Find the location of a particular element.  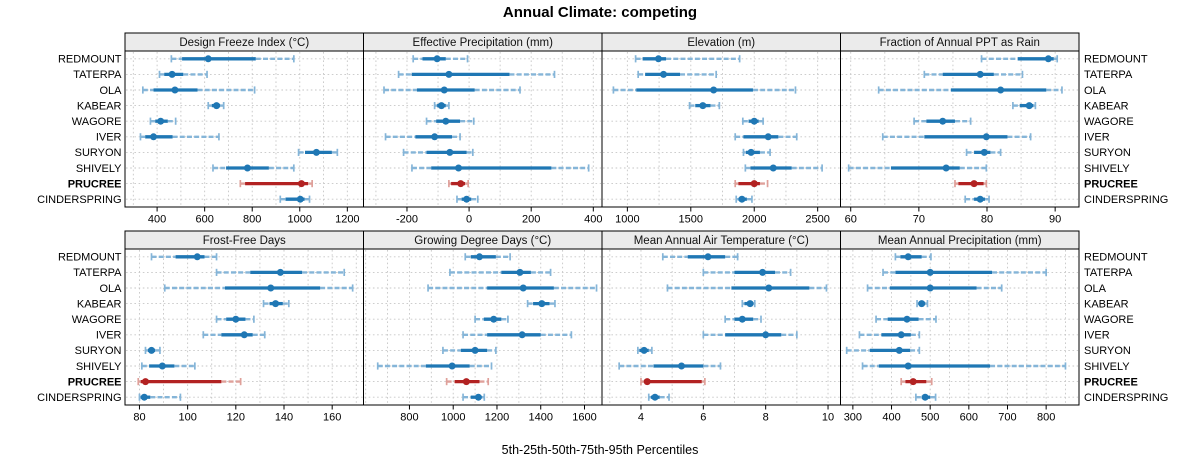

site-label-left: SHIVELY is located at coordinates (99, 169).